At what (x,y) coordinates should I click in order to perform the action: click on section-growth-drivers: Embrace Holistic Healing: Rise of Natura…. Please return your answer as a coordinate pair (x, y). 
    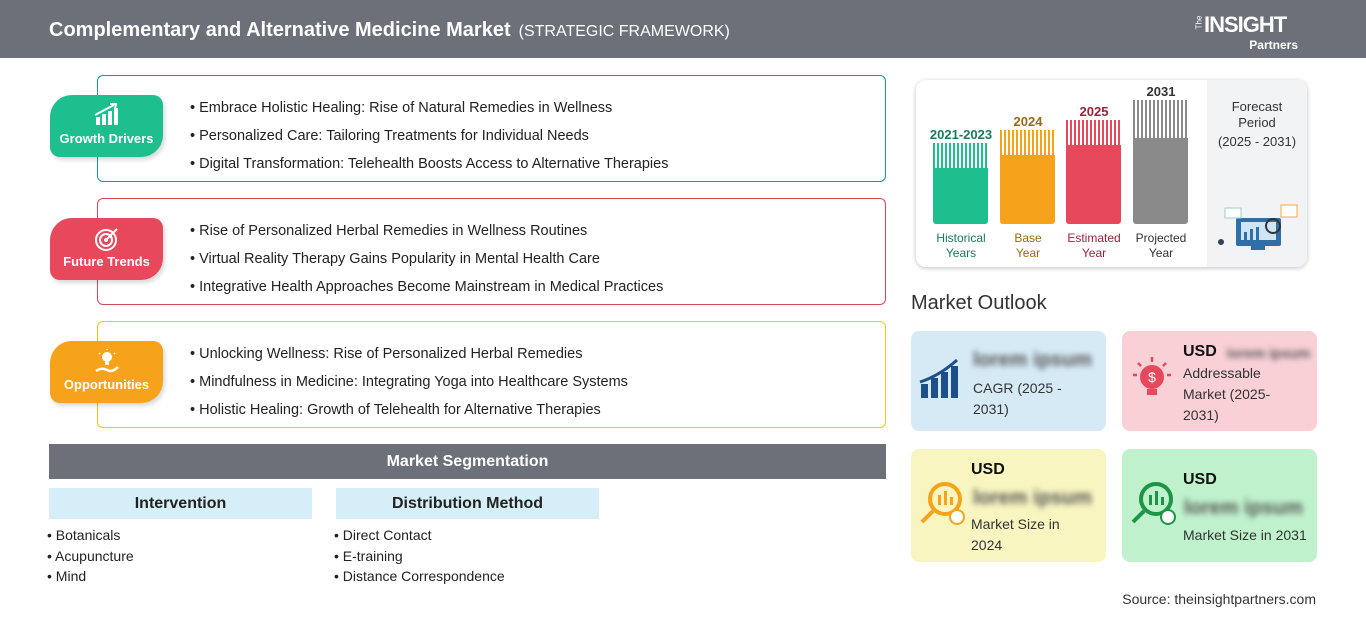
    Looking at the image, I should click on (491, 128).